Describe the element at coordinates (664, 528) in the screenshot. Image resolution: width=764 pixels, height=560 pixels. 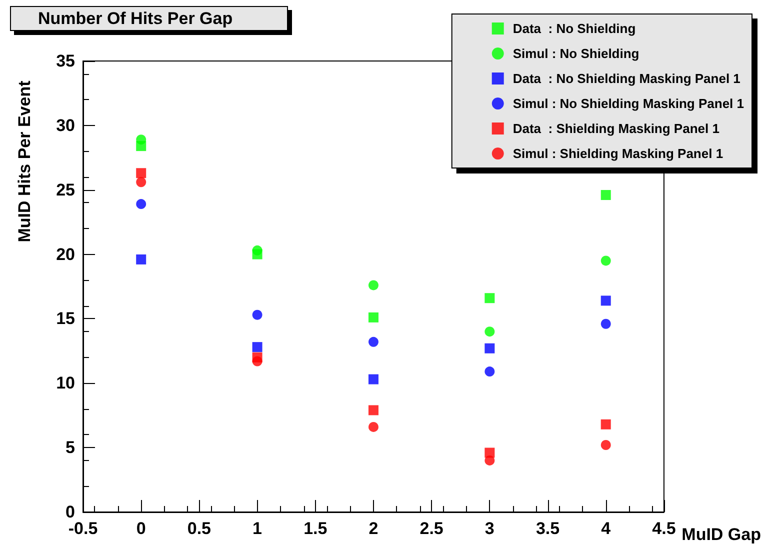
I see `x-tick-label: 4.5` at that location.